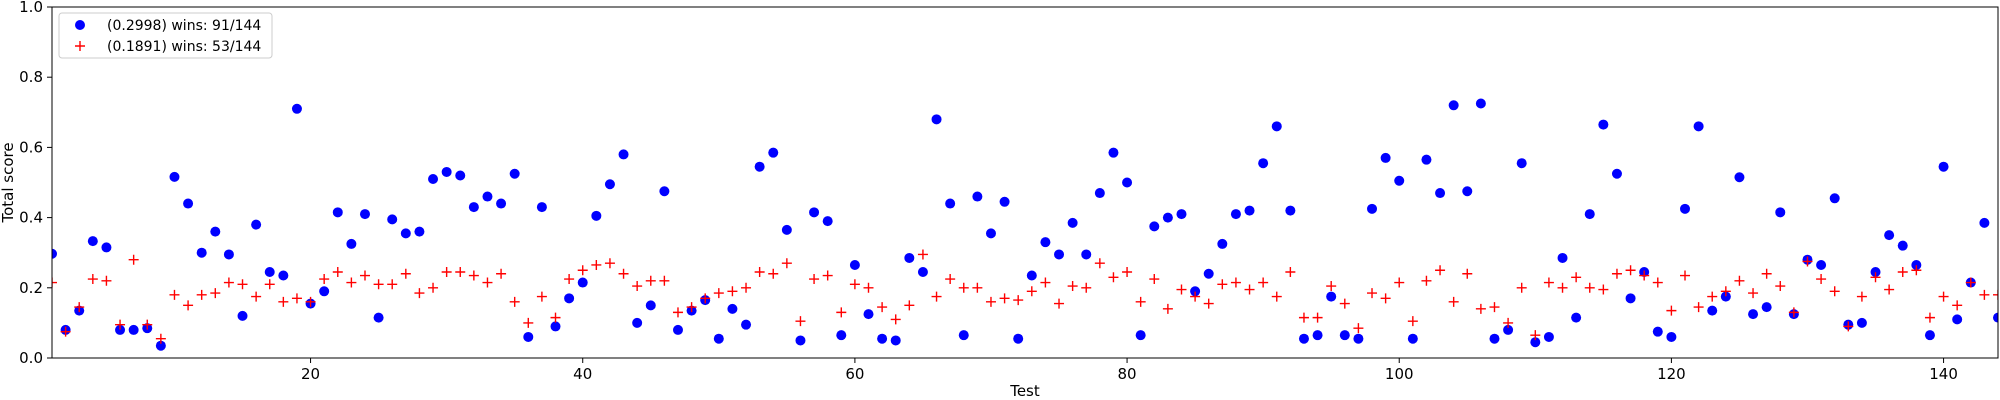 The width and height of the screenshot is (2000, 400). What do you see at coordinates (1943, 374) in the screenshot?
I see `x-tick-label: 140` at bounding box center [1943, 374].